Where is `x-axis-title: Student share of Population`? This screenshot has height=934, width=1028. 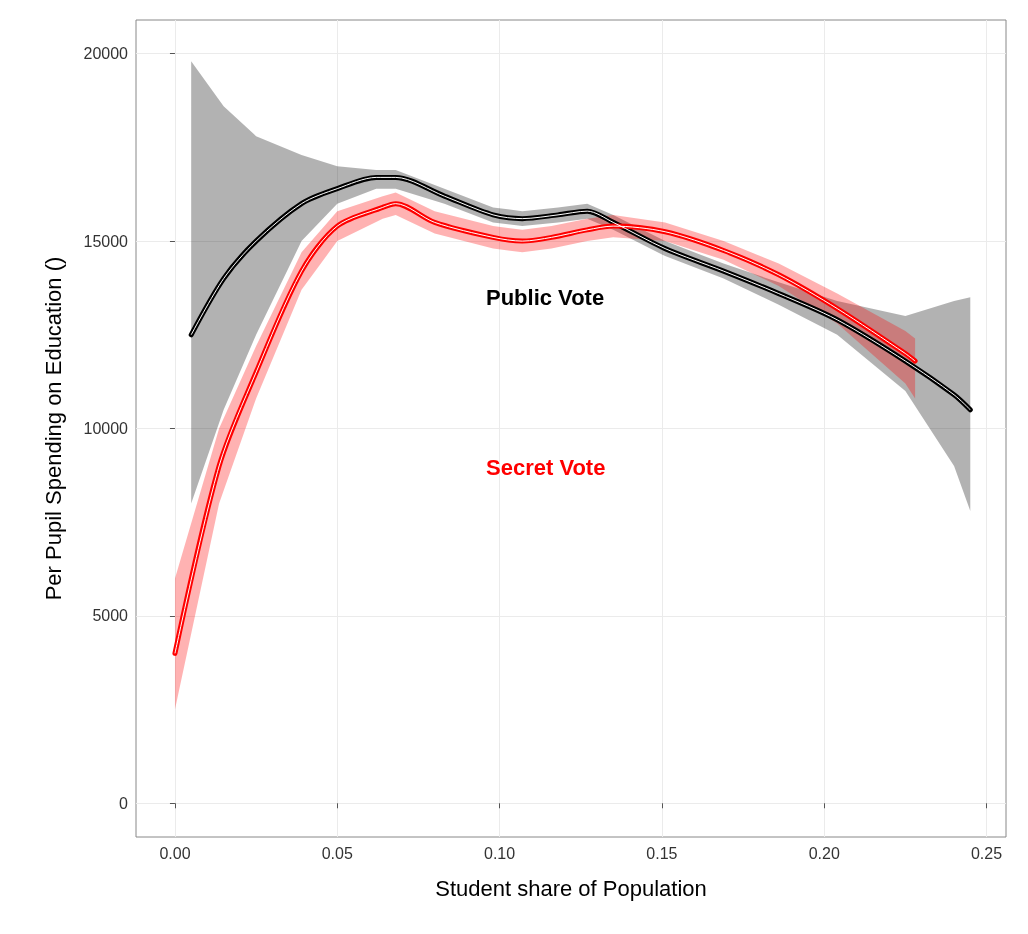
x-axis-title: Student share of Population is located at coordinates (571, 888).